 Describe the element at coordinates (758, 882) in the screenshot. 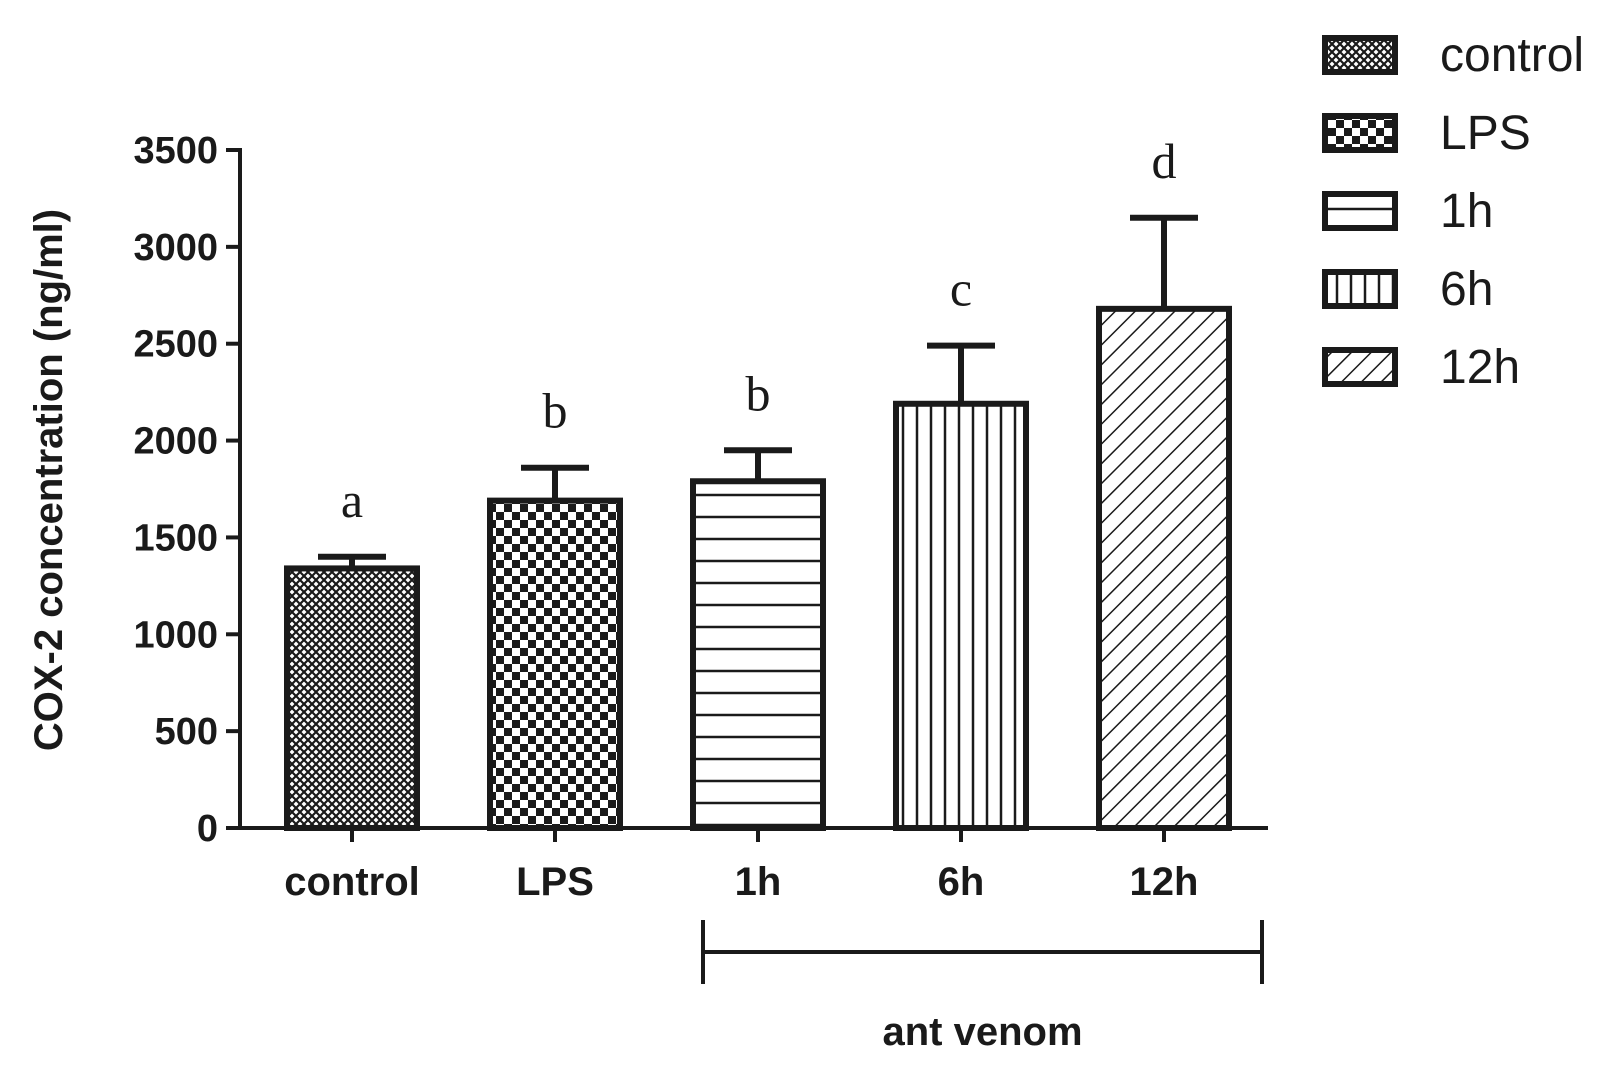

I see `x-tick-label: 1h` at that location.